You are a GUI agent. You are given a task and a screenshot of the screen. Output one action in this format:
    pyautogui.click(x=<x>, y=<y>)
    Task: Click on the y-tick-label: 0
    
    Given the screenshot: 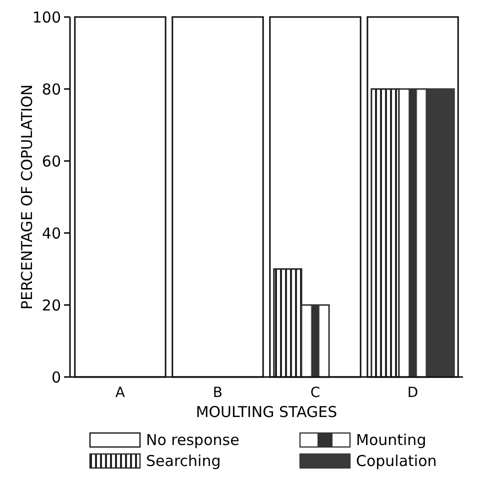 What is the action you would take?
    pyautogui.click(x=56, y=377)
    